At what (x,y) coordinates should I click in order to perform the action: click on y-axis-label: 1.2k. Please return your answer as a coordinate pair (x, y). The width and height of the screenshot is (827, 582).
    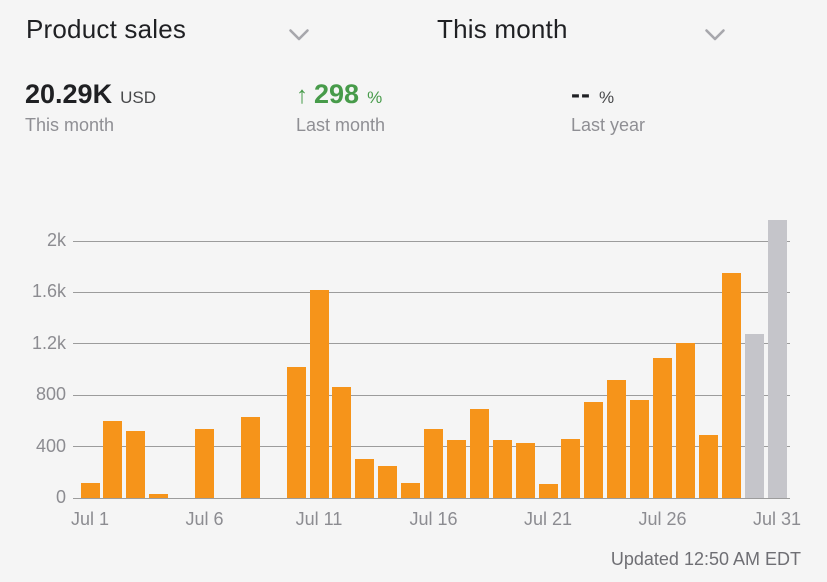
    Looking at the image, I should click on (48, 342).